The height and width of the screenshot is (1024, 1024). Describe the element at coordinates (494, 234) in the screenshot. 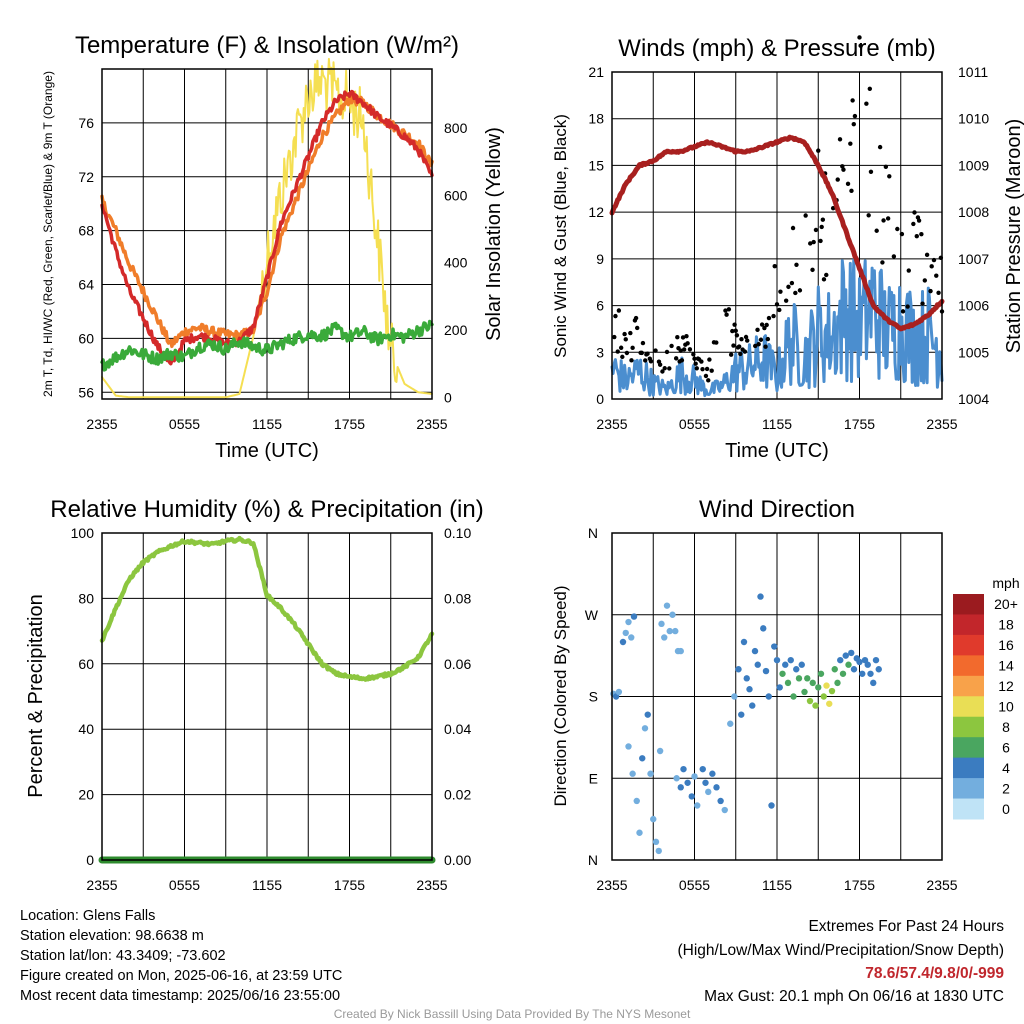

I see `y2-axis-label: Solar Insolation (Yellow)` at that location.